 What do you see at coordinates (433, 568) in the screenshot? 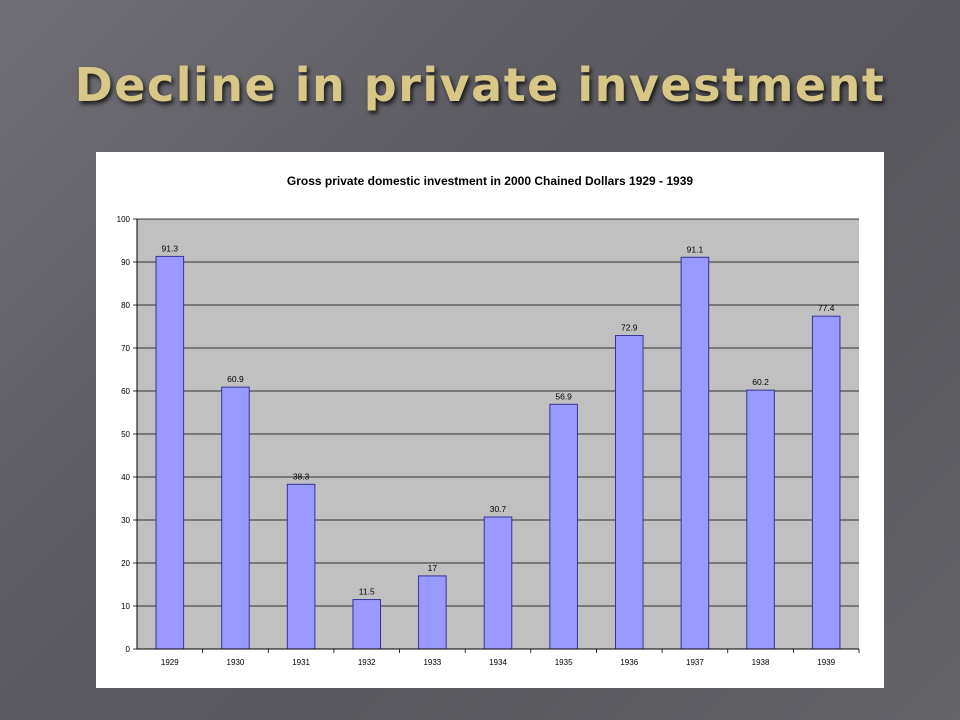
I see `data-label-1933: 17` at bounding box center [433, 568].